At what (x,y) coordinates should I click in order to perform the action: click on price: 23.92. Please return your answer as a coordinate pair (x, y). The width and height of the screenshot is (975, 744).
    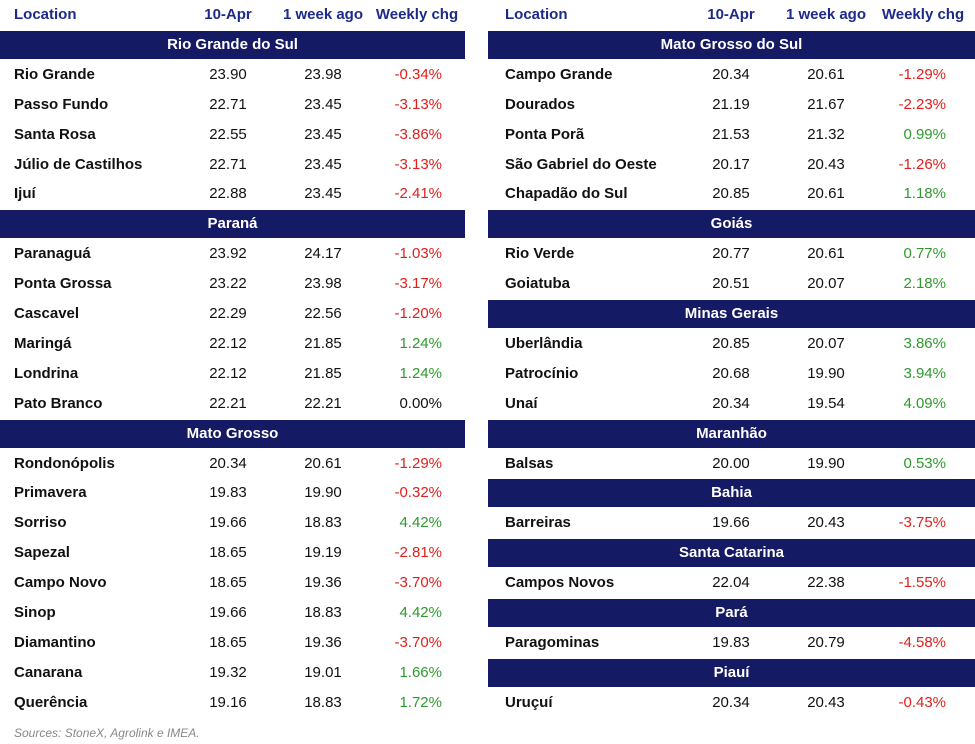
    Looking at the image, I should click on (228, 254).